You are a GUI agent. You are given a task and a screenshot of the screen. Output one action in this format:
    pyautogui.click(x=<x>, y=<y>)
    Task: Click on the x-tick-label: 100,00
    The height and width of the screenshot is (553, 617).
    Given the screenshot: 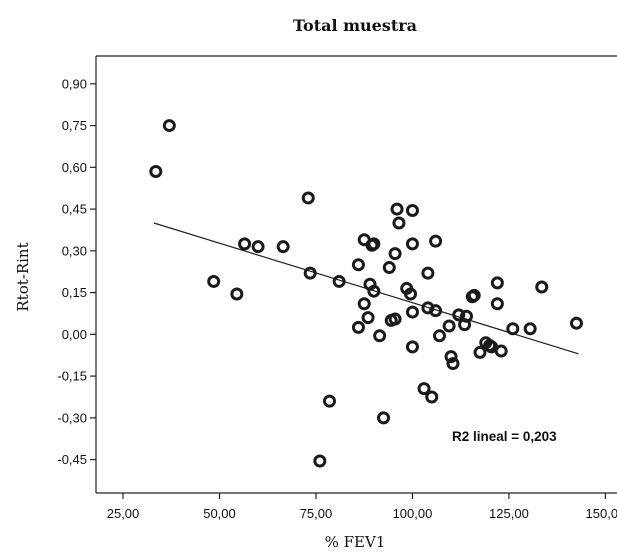 What is the action you would take?
    pyautogui.click(x=413, y=513)
    